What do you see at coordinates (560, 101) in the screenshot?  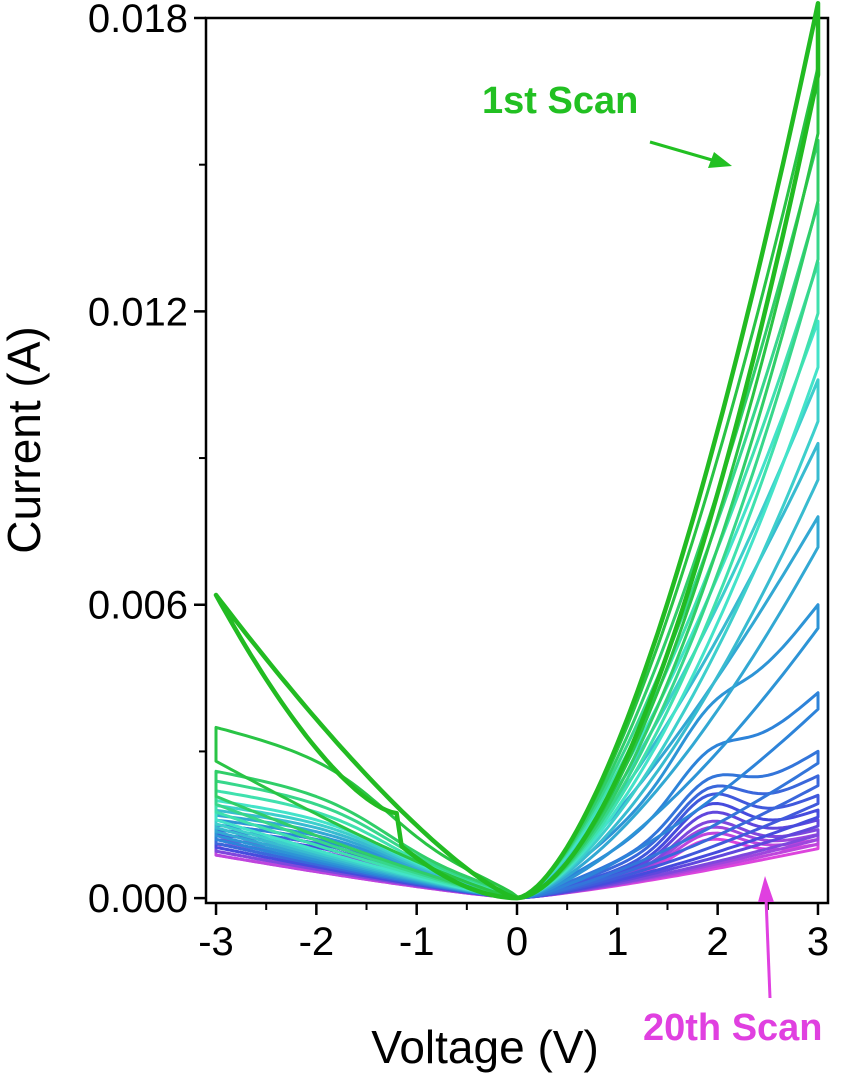 I see `first-scan-label: 1st Scan` at bounding box center [560, 101].